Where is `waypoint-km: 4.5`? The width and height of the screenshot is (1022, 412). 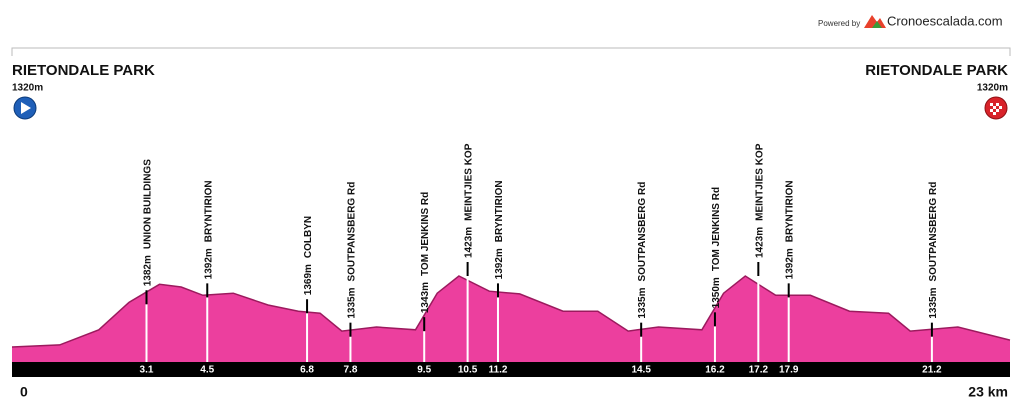
waypoint-km: 4.5 is located at coordinates (207, 370).